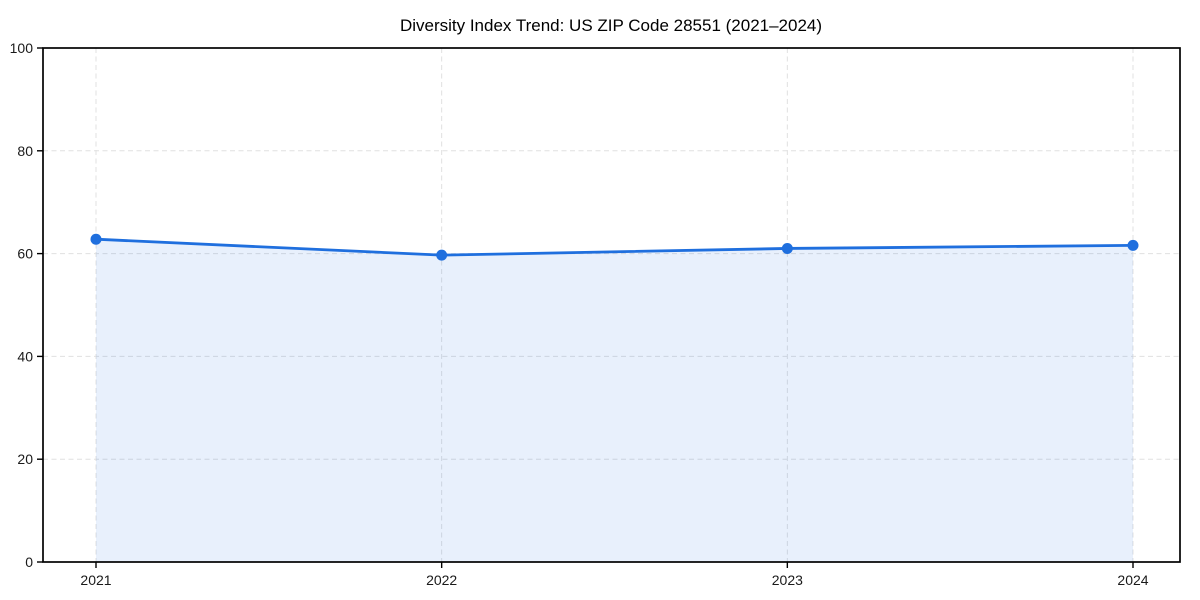 This screenshot has width=1200, height=600. I want to click on x-axis-tick-label: 2021, so click(95, 580).